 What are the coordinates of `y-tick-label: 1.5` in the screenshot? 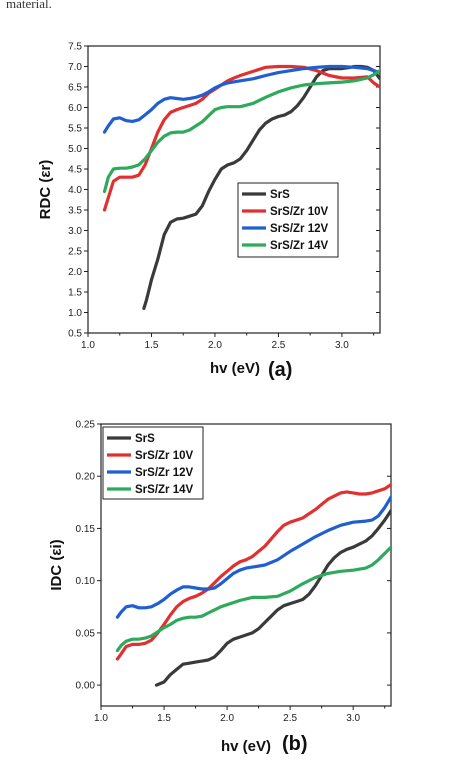 It's located at (75, 293).